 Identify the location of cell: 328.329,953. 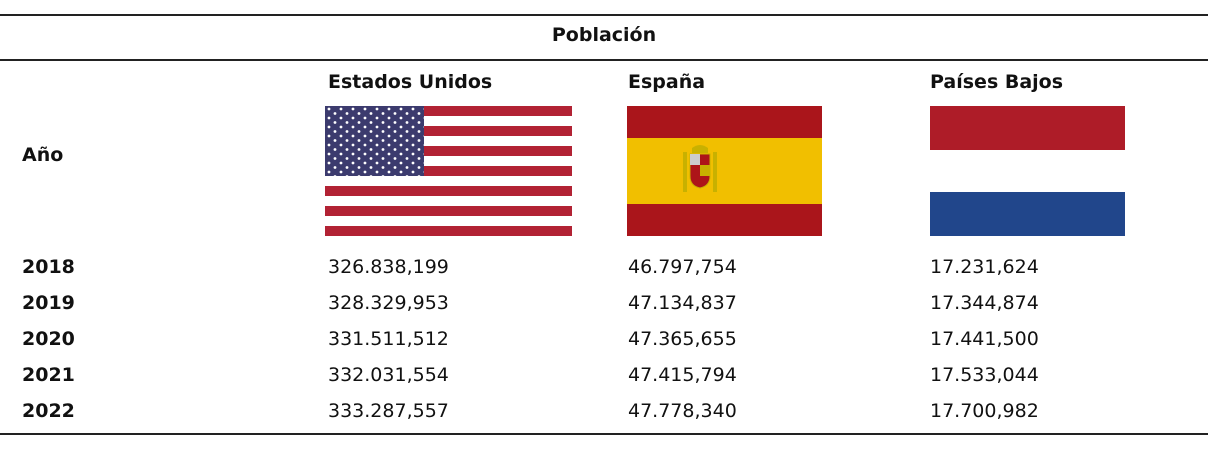
(388, 303).